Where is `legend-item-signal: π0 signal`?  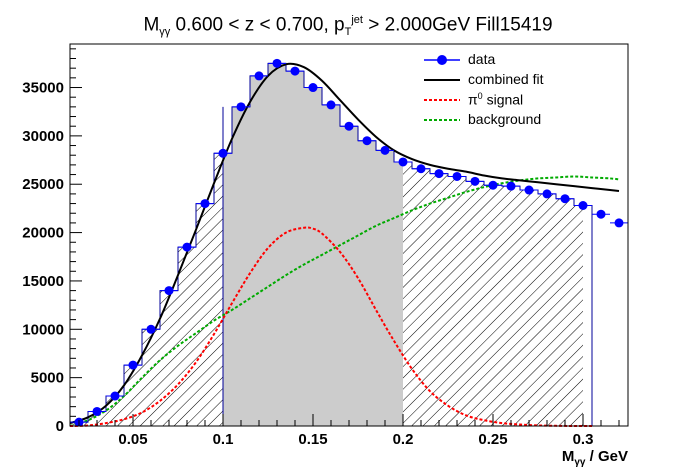 legend-item-signal: π0 signal is located at coordinates (518, 100).